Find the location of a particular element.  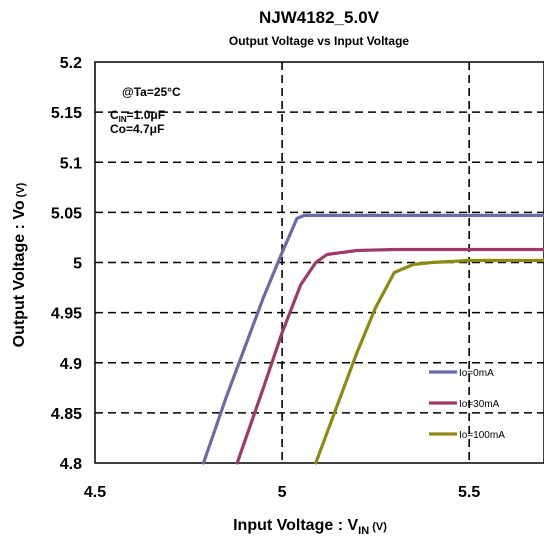

y-tick-label: 5 is located at coordinates (77, 264).